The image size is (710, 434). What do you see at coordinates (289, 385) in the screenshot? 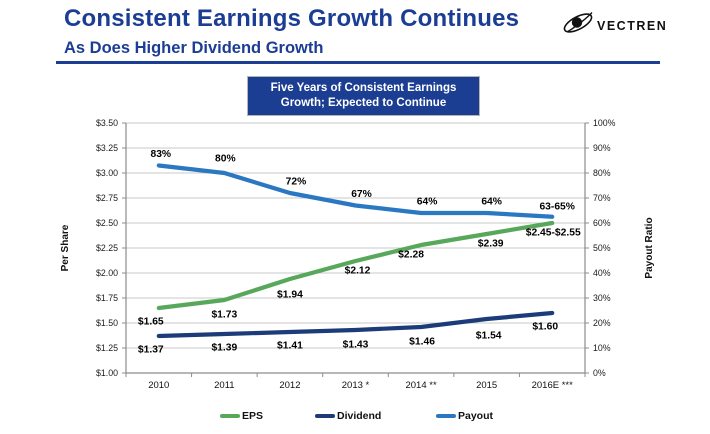
I see `svg-text: 2012` at bounding box center [289, 385].